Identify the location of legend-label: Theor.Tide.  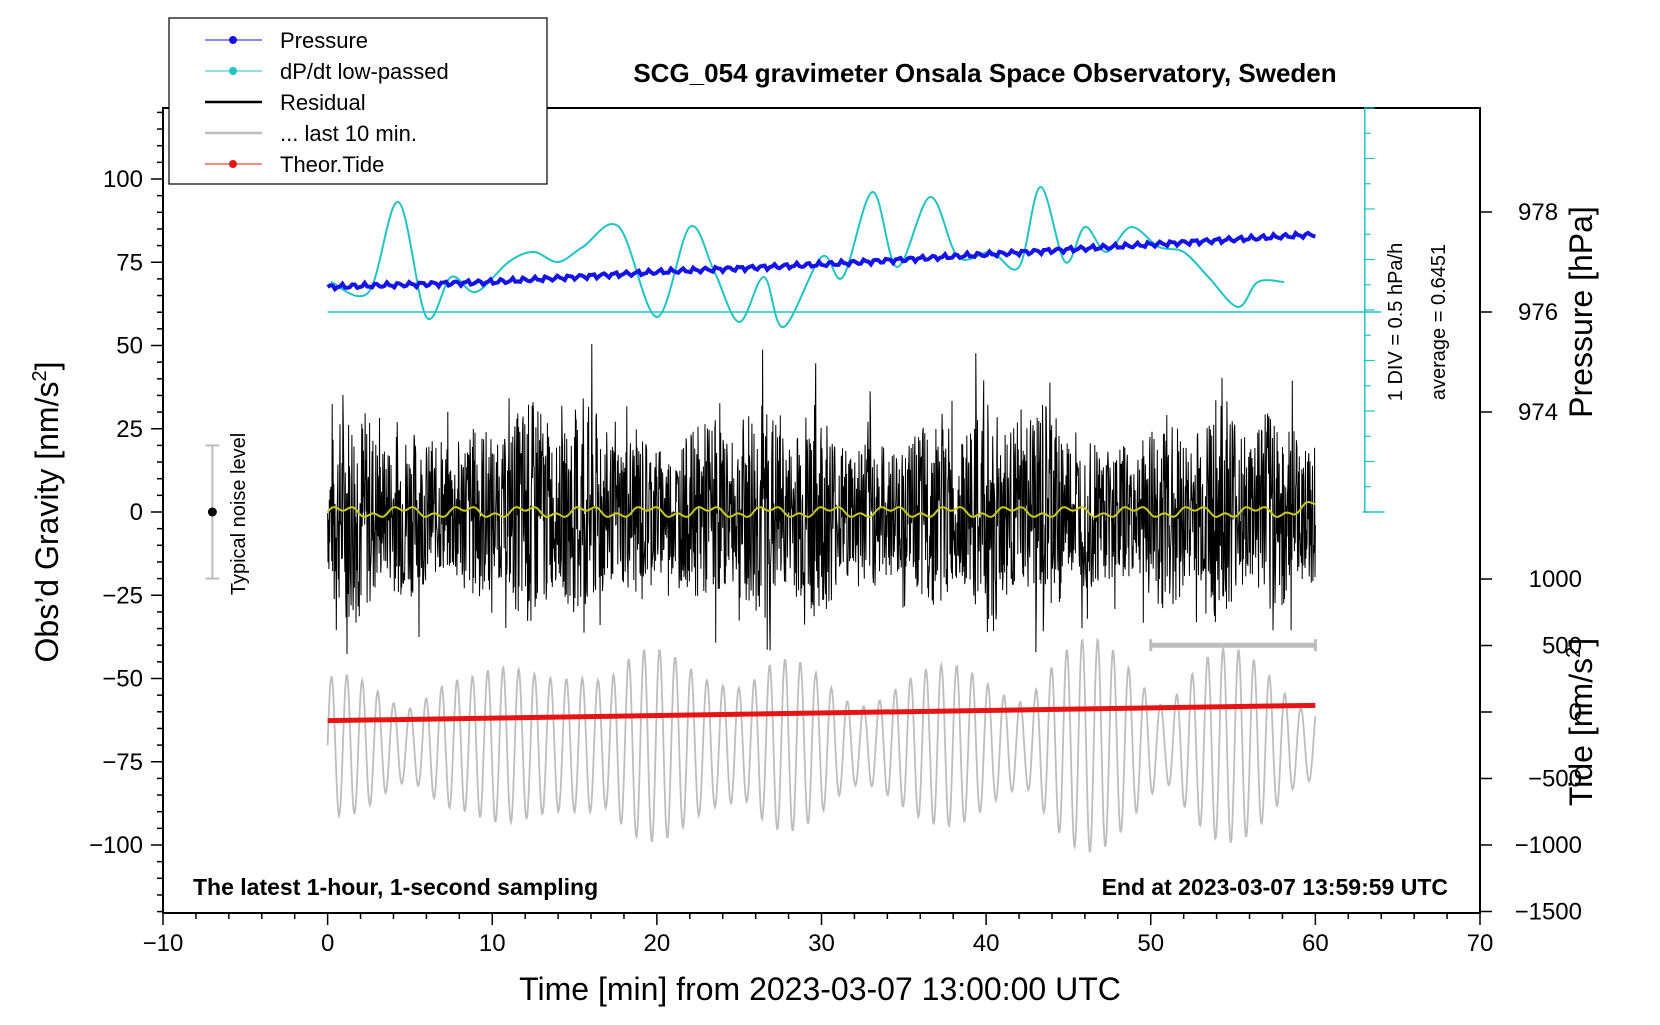
(332, 164).